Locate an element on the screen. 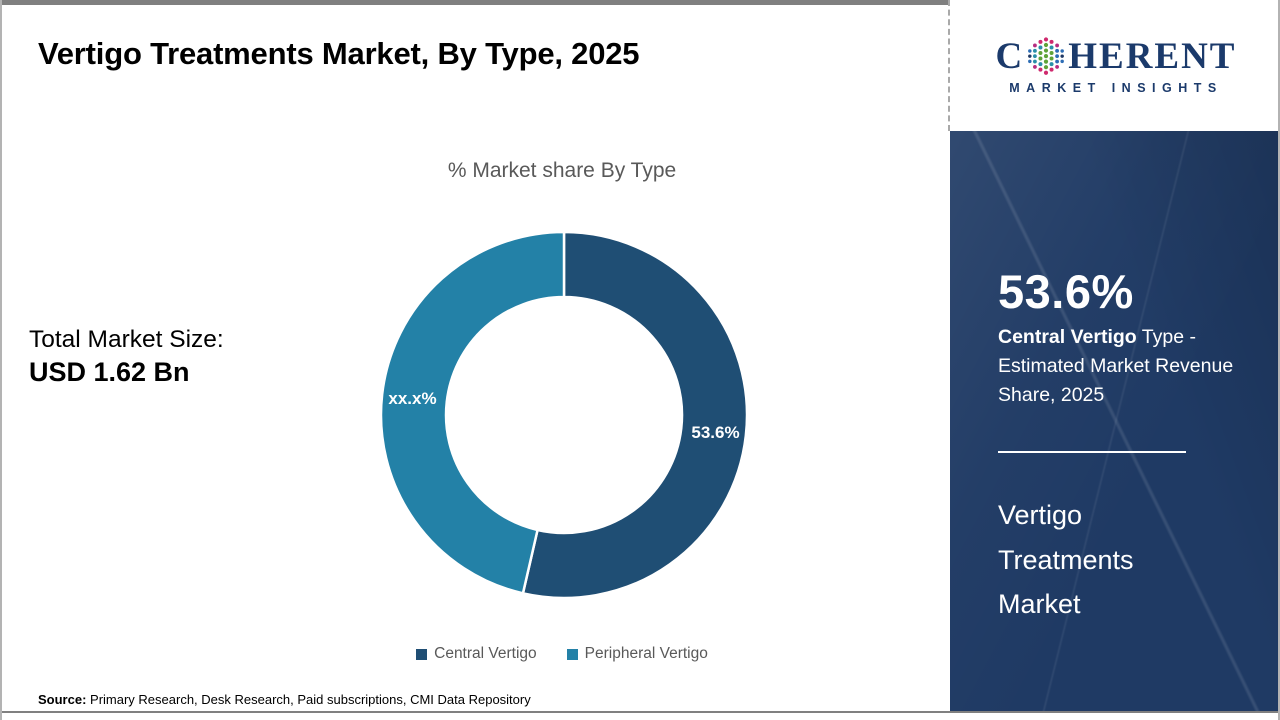 This screenshot has width=1280, height=720. legend-item-peripheral-vertigo: Peripheral Vertigo is located at coordinates (637, 654).